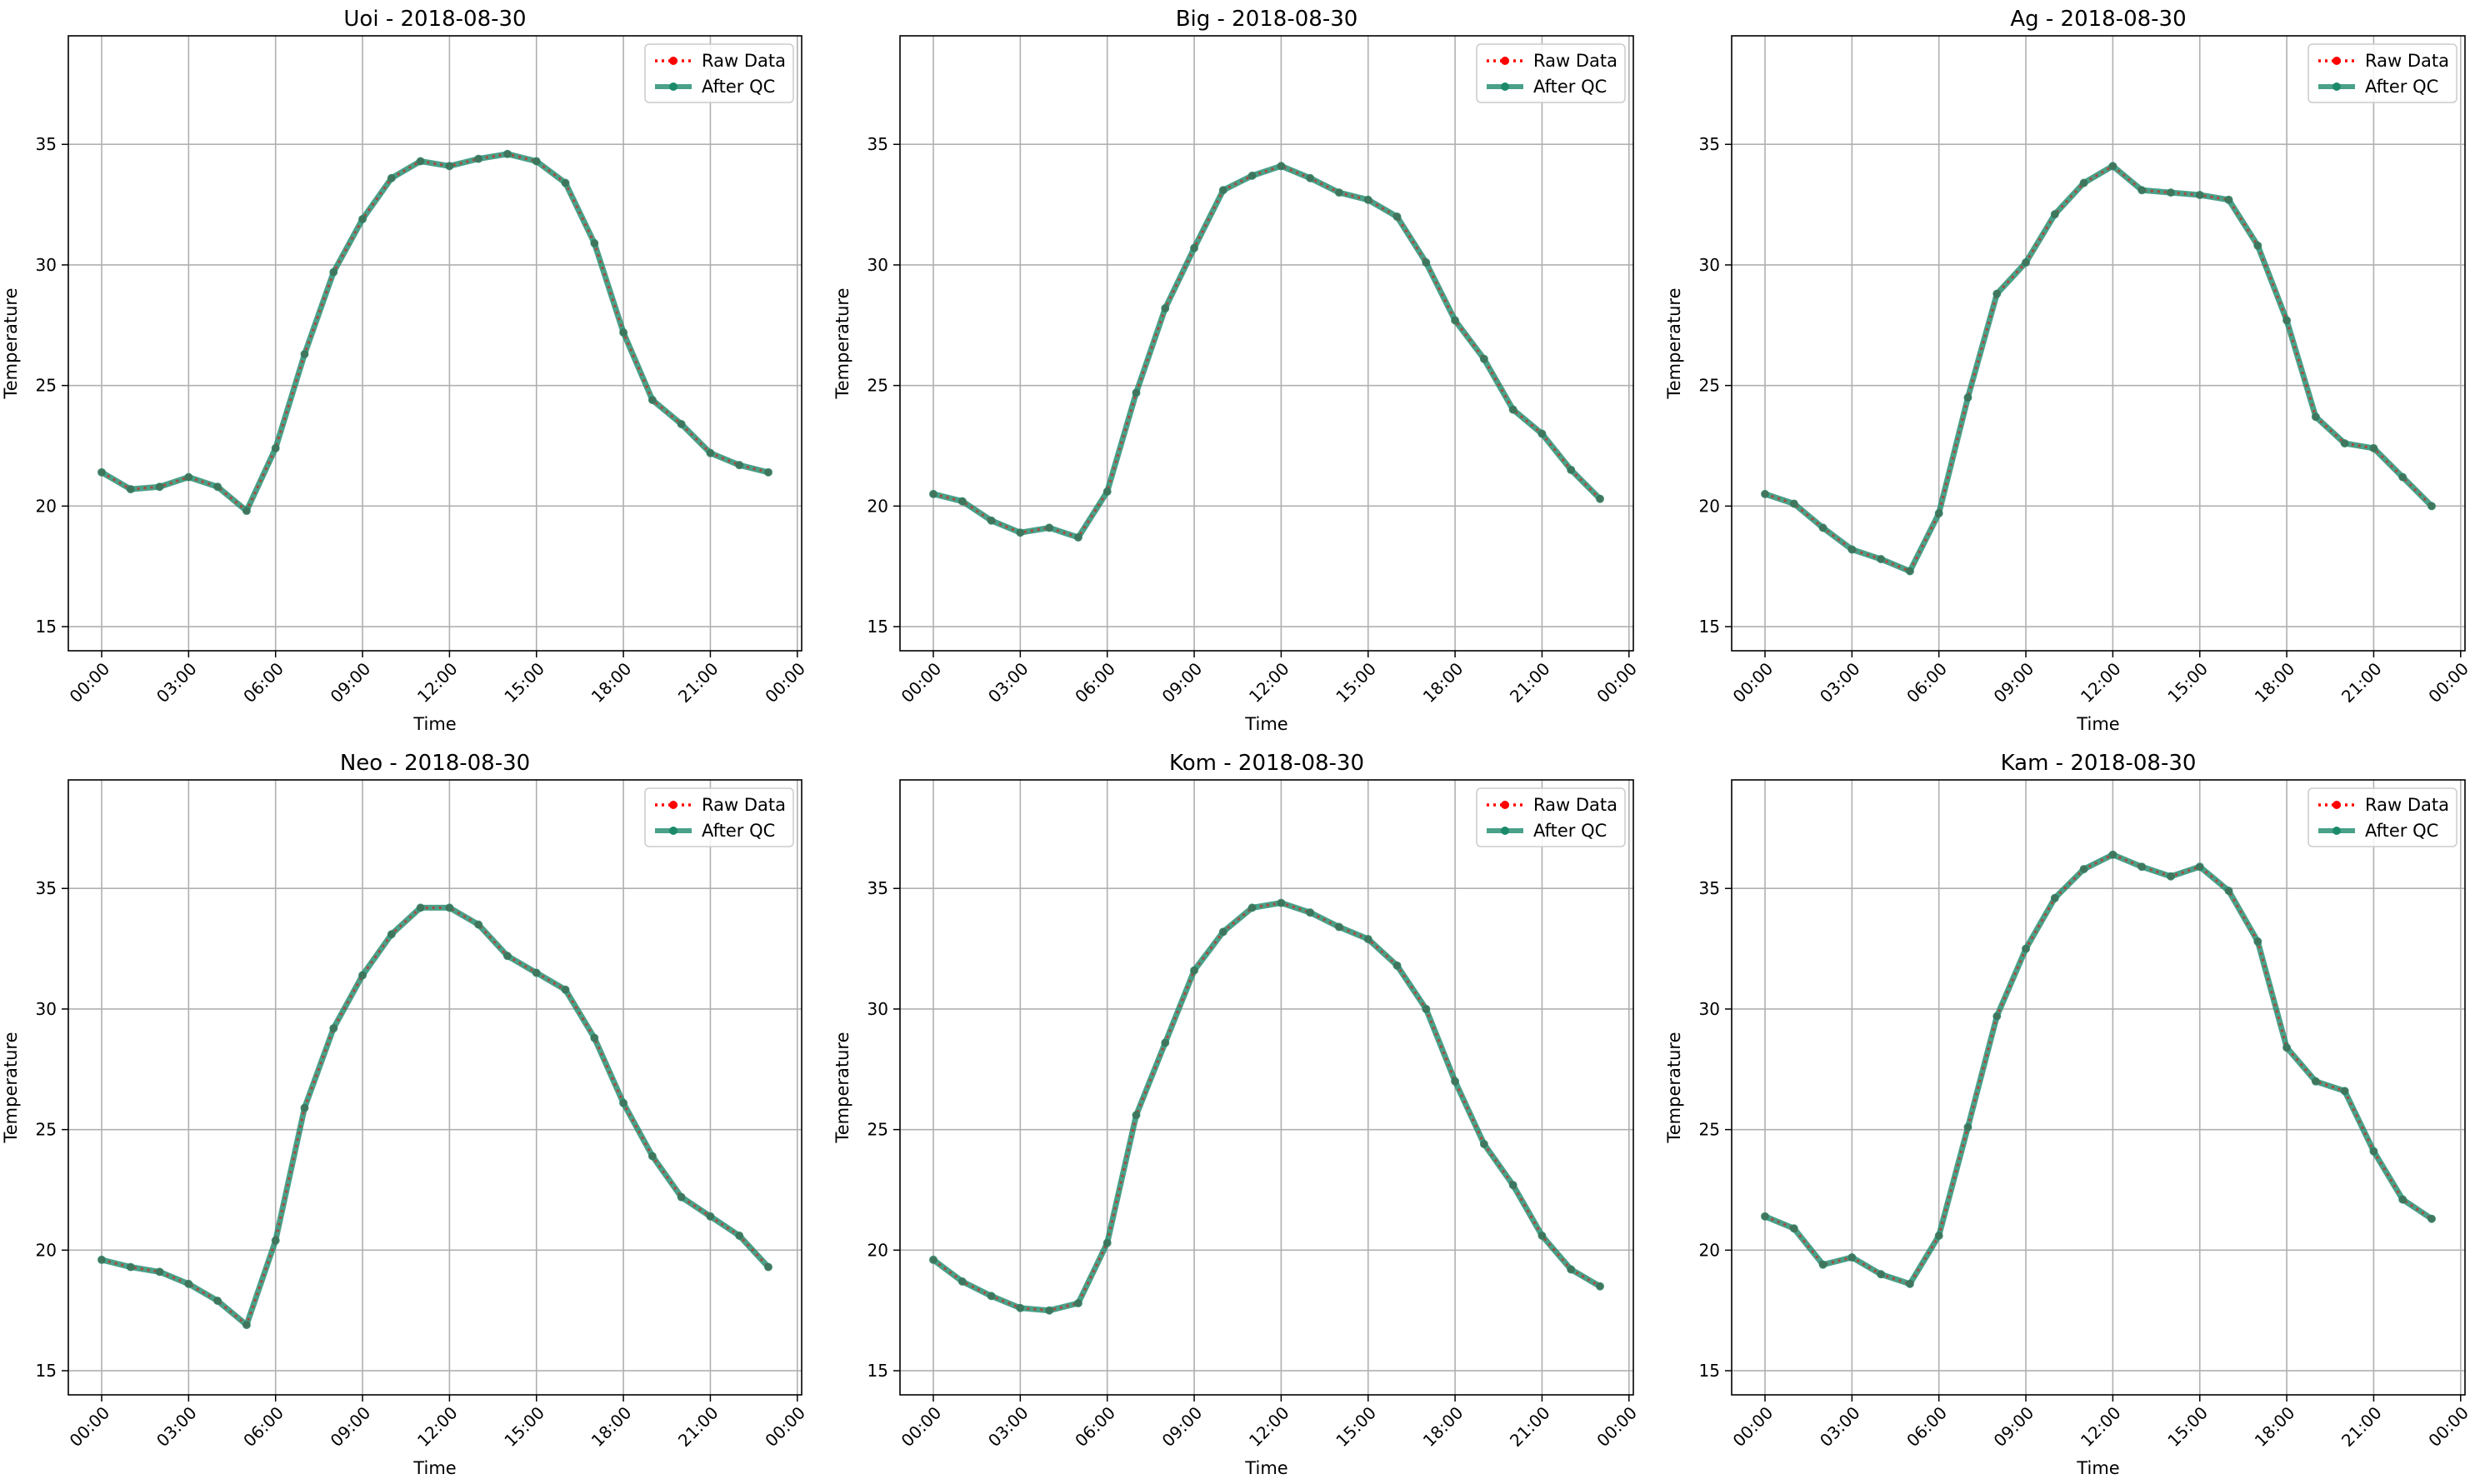 This screenshot has height=1484, width=2485. I want to click on x-tick-label: 09:00, so click(351, 682).